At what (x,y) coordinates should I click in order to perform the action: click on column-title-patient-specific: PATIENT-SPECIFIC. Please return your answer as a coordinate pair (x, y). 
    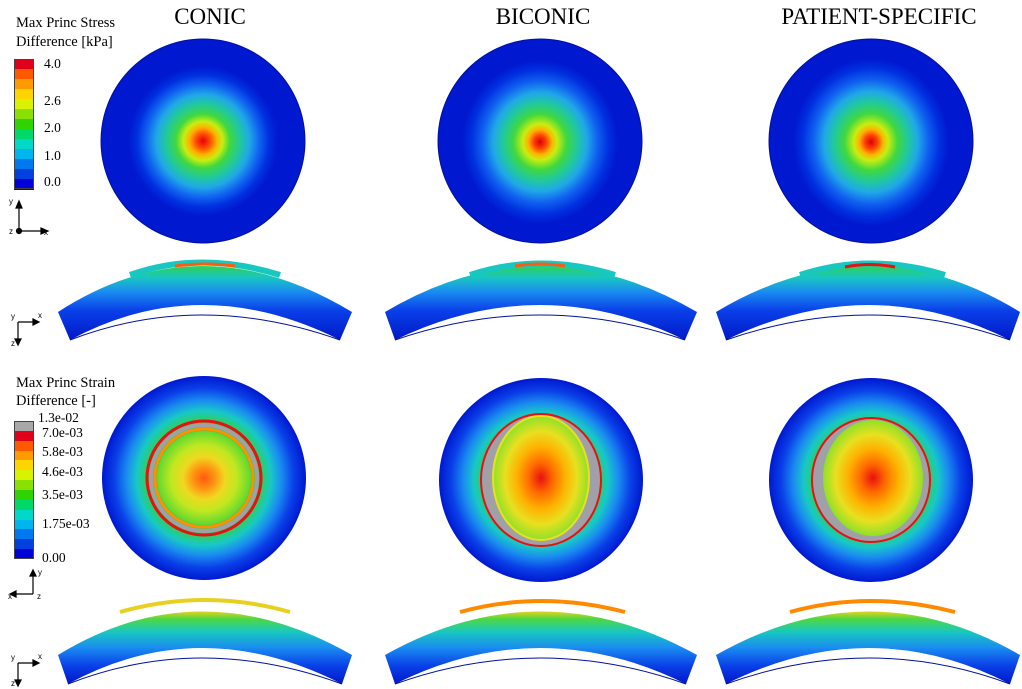
    Looking at the image, I should click on (879, 16).